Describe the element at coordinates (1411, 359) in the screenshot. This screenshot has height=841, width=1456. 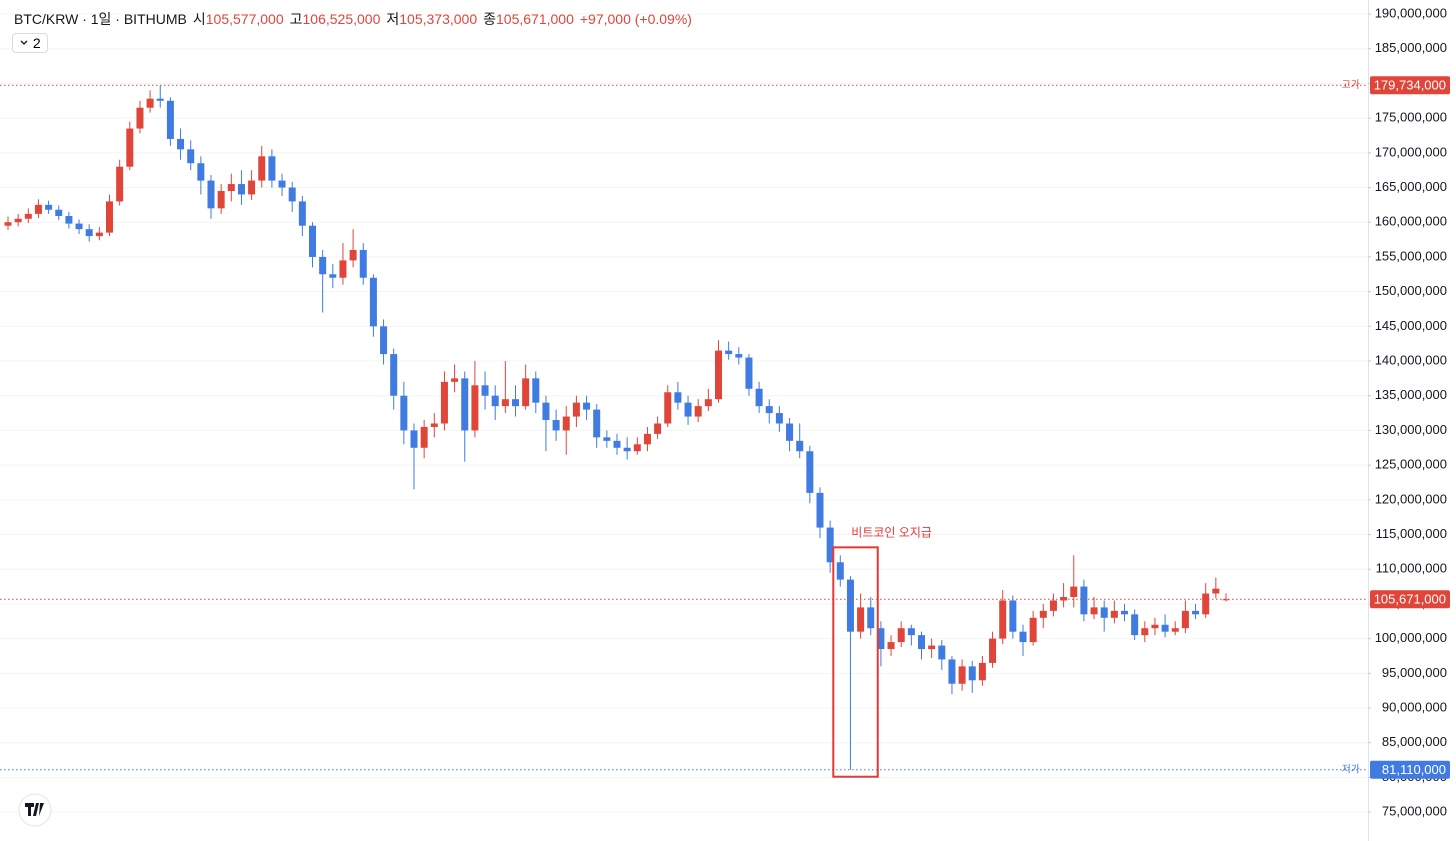
I see `y-tick-label: 140,000,000` at that location.